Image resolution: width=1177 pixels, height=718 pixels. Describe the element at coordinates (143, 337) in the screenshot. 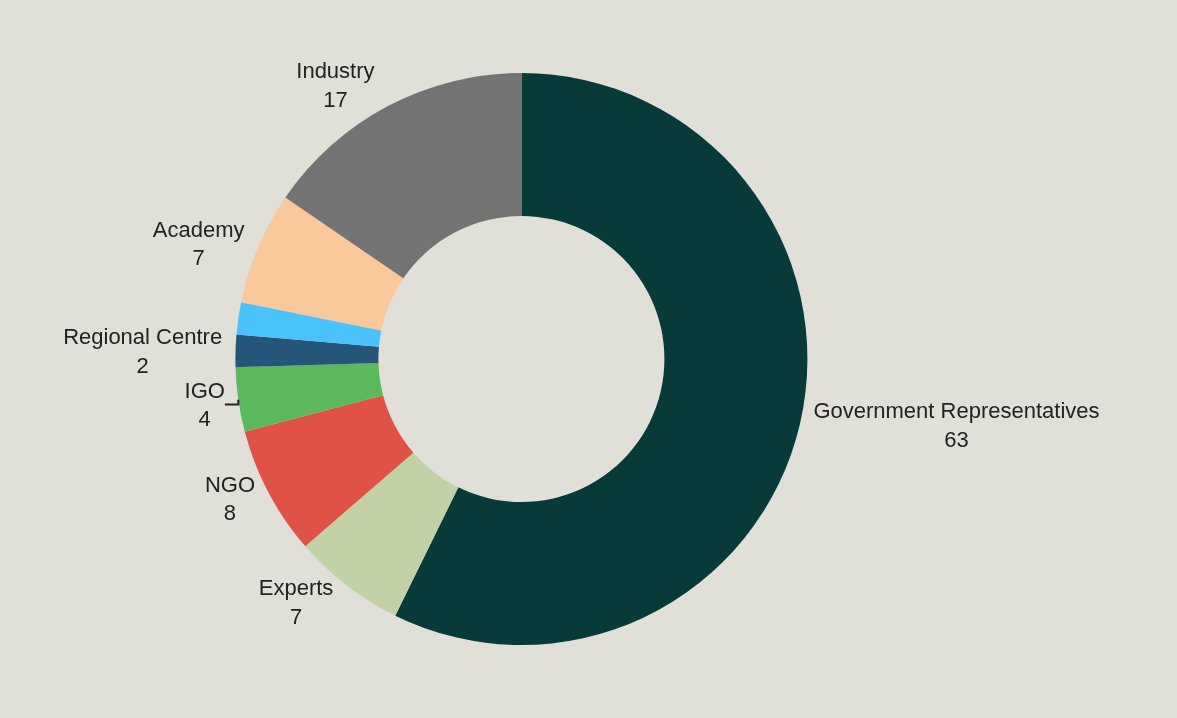

I see `slice-label: Regional Centre` at that location.